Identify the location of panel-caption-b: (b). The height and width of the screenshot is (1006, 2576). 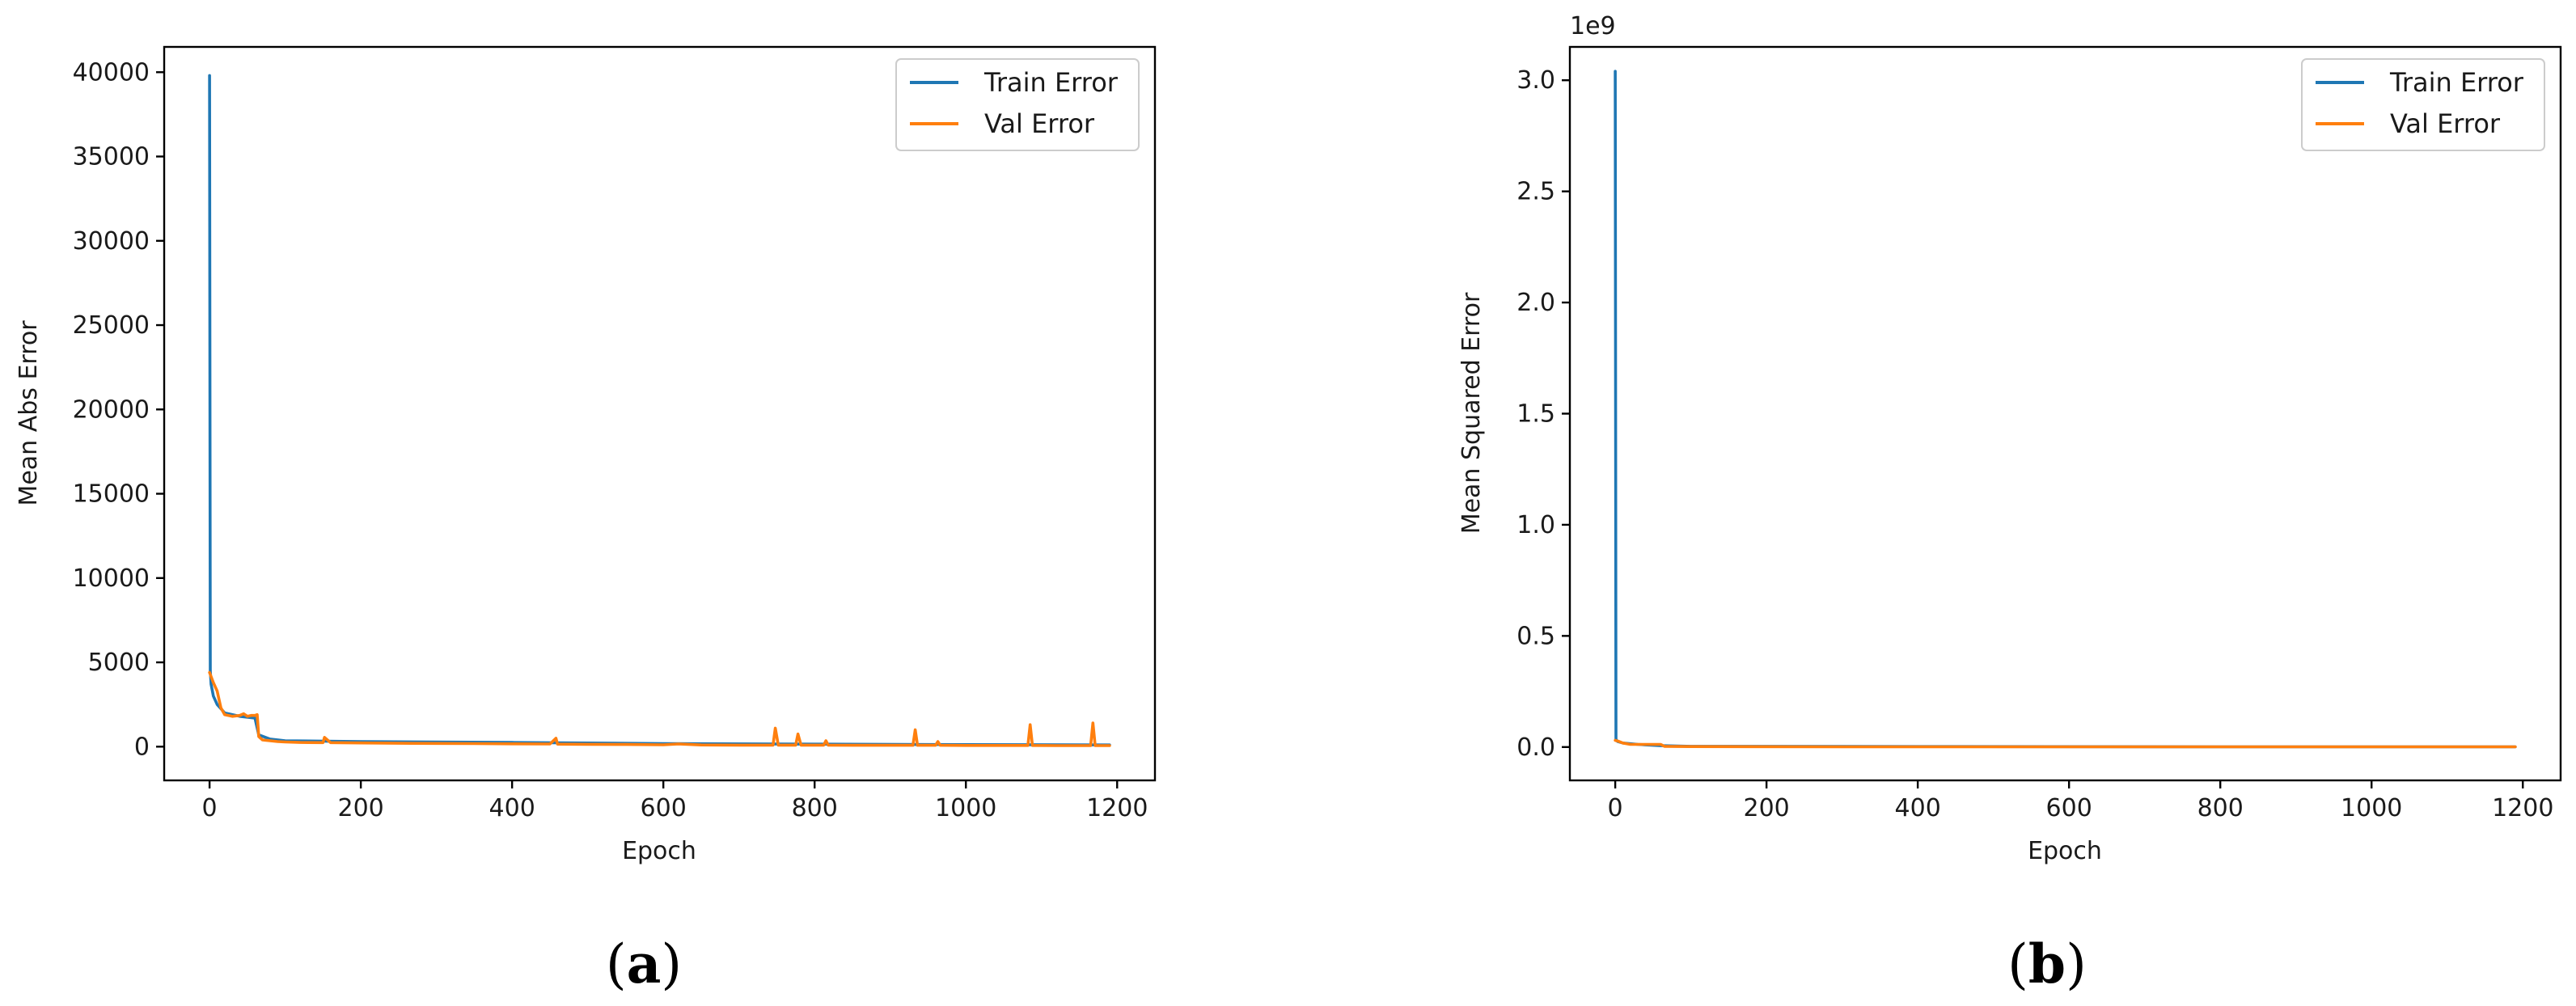
(2047, 963).